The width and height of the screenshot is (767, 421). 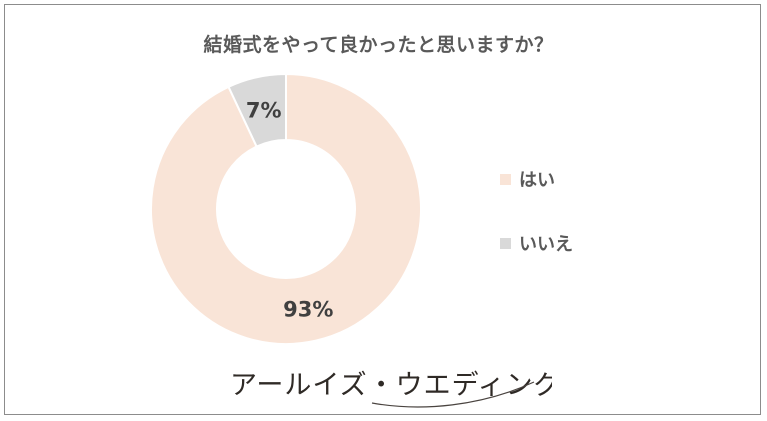 I want to click on legend-item-yes: はい, so click(x=536, y=179).